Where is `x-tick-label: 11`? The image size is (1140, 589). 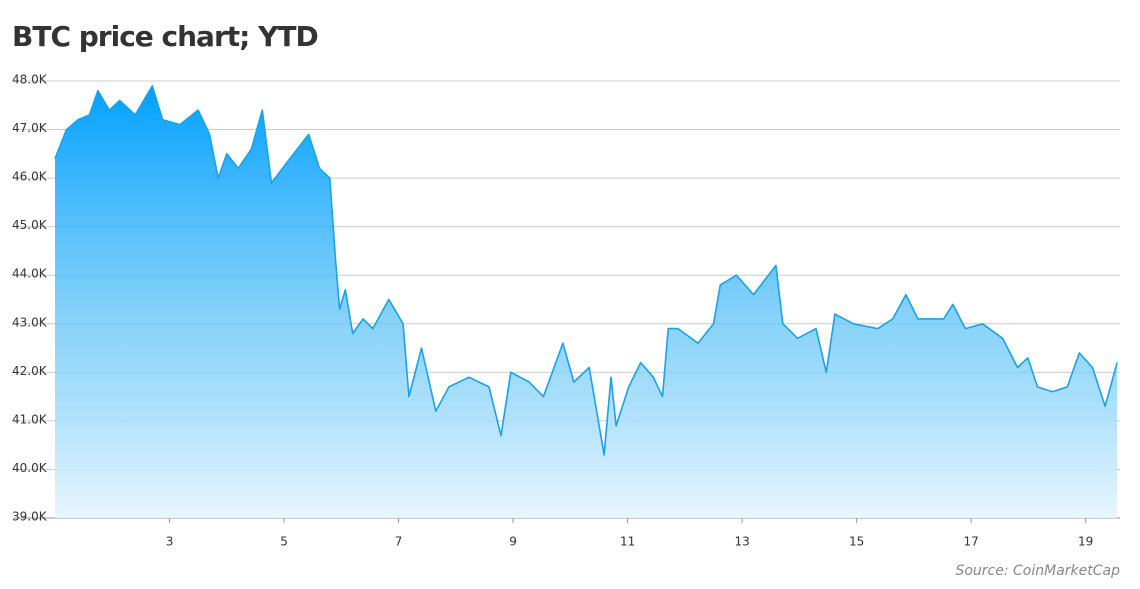 x-tick-label: 11 is located at coordinates (627, 542).